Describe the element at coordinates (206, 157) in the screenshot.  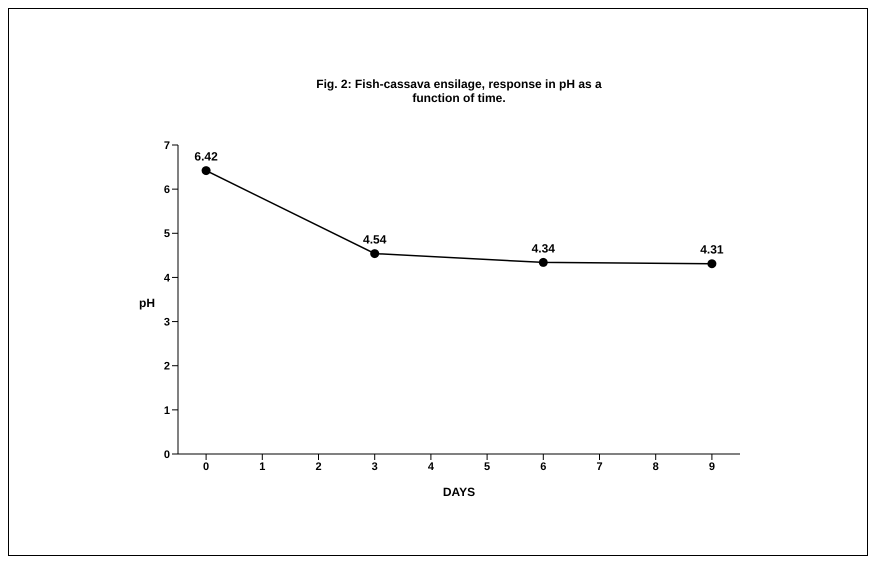
I see `data-label: 6.42` at that location.